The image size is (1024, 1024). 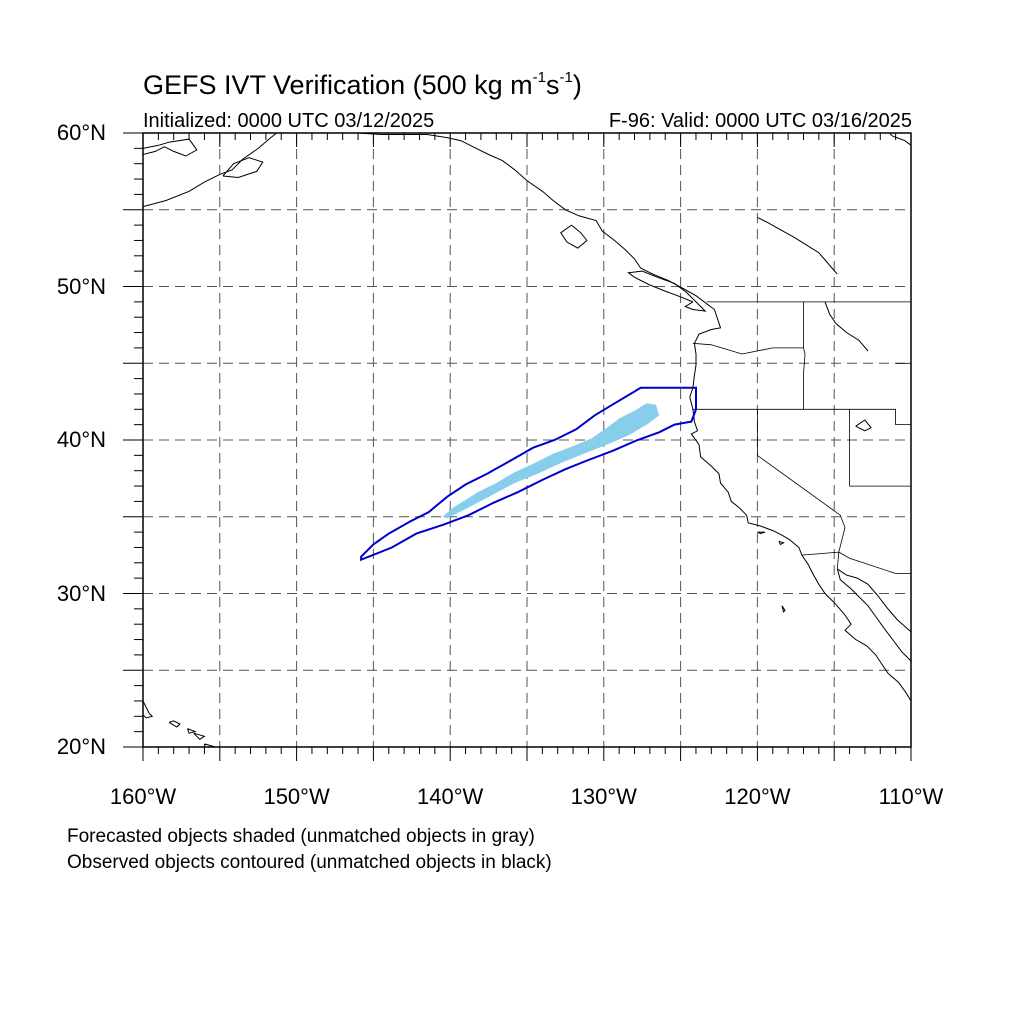 I want to click on lat-tick-label: 50°N, so click(x=81, y=286).